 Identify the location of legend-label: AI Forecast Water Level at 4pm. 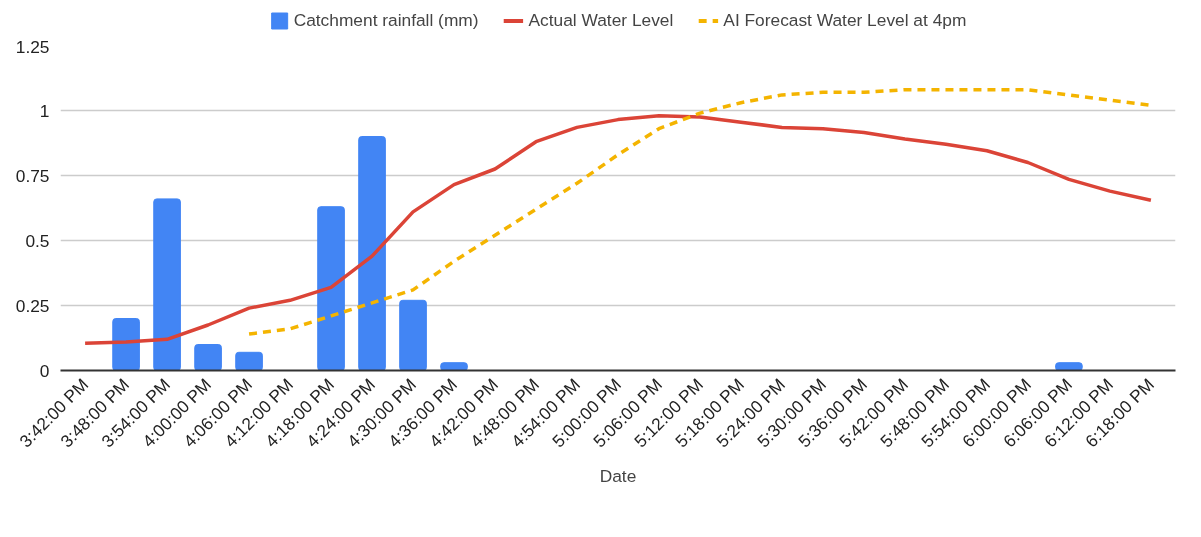
(845, 20).